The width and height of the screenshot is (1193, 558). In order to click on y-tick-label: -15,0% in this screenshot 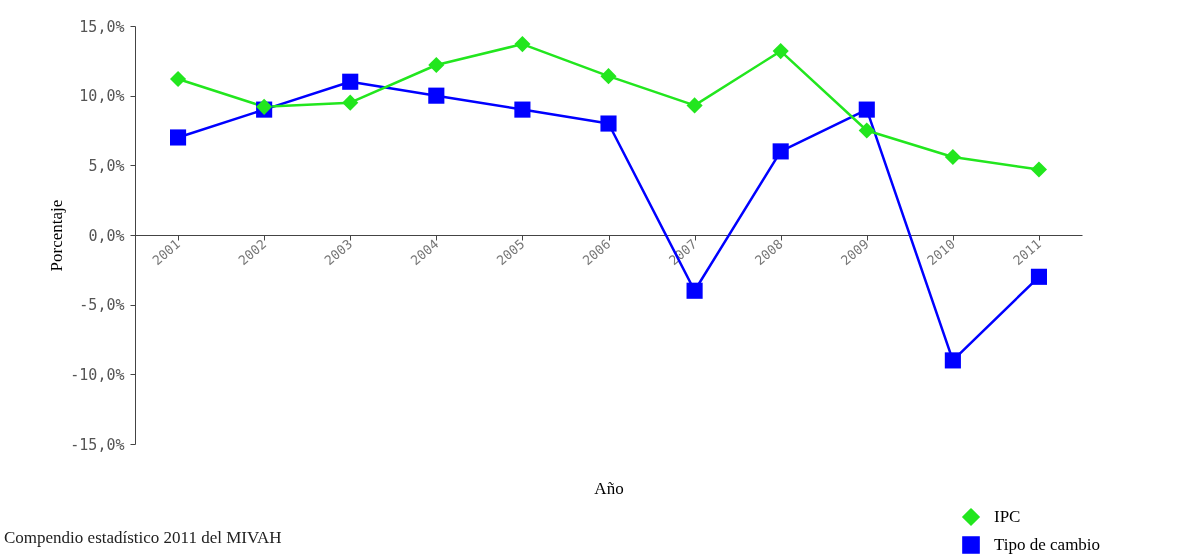, I will do `click(97, 444)`.